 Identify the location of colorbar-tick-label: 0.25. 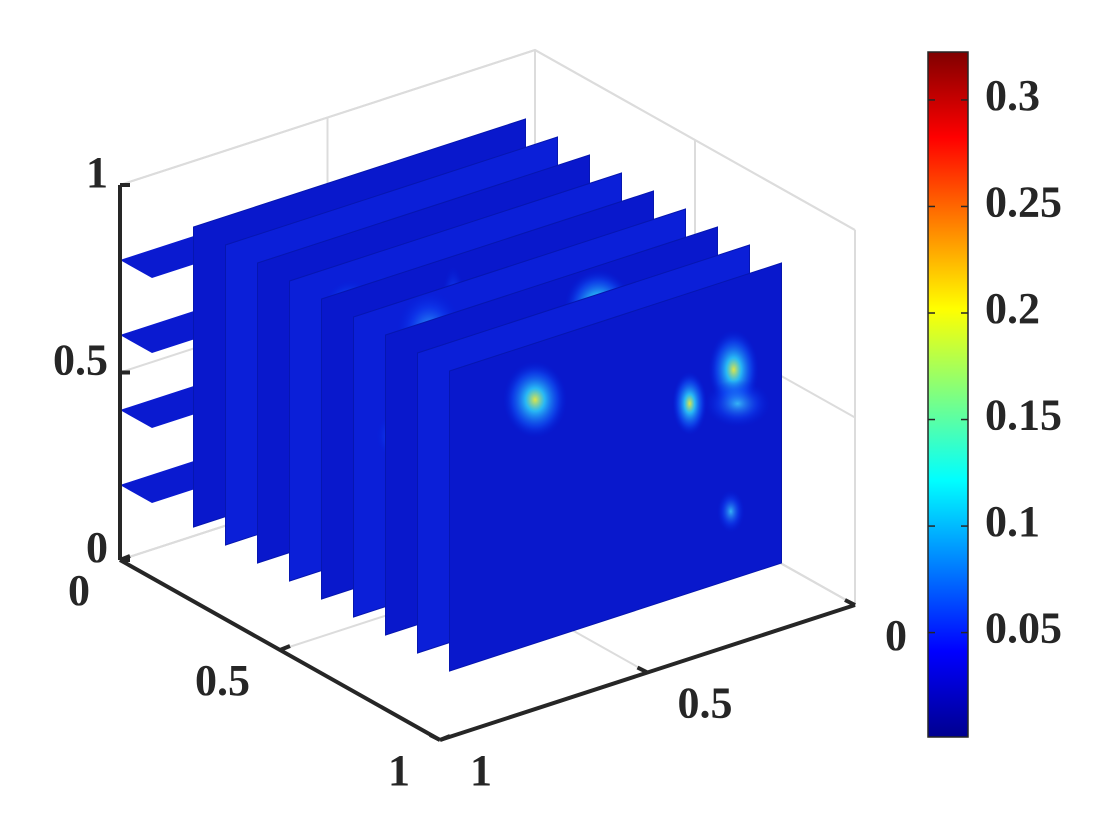
(1023, 202).